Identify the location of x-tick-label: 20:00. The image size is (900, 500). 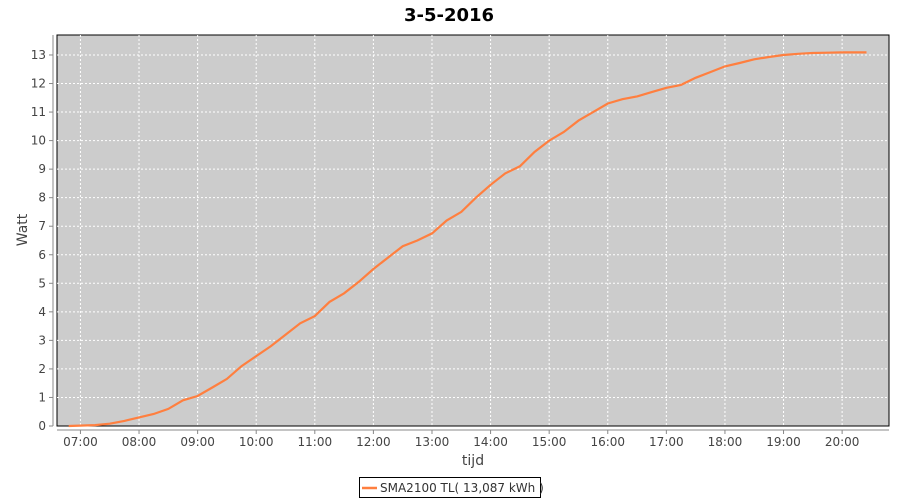
(842, 442).